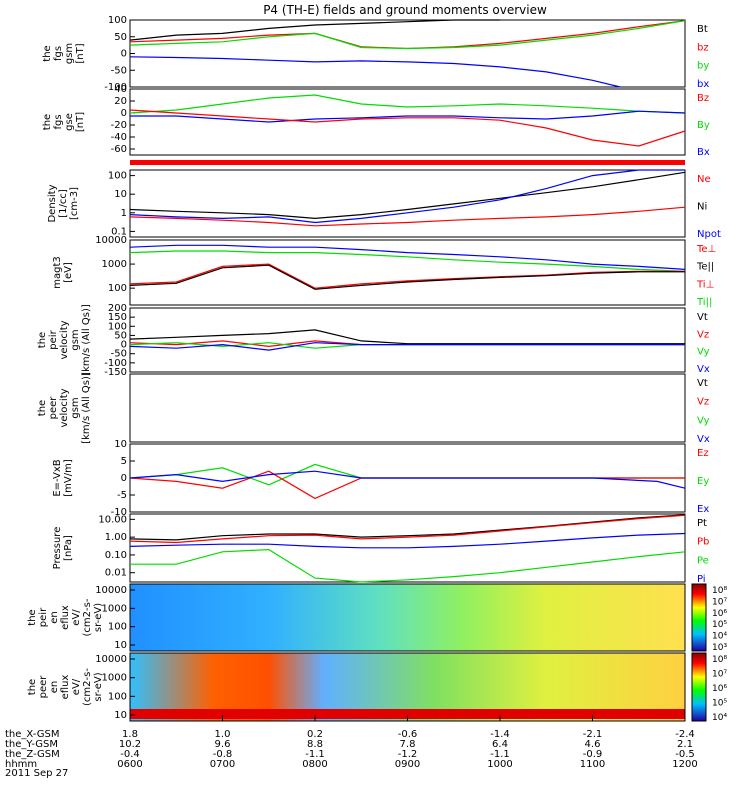 The height and width of the screenshot is (800, 750). What do you see at coordinates (86, 340) in the screenshot?
I see `y-axis-label: [km/s (All Qs)]` at bounding box center [86, 340].